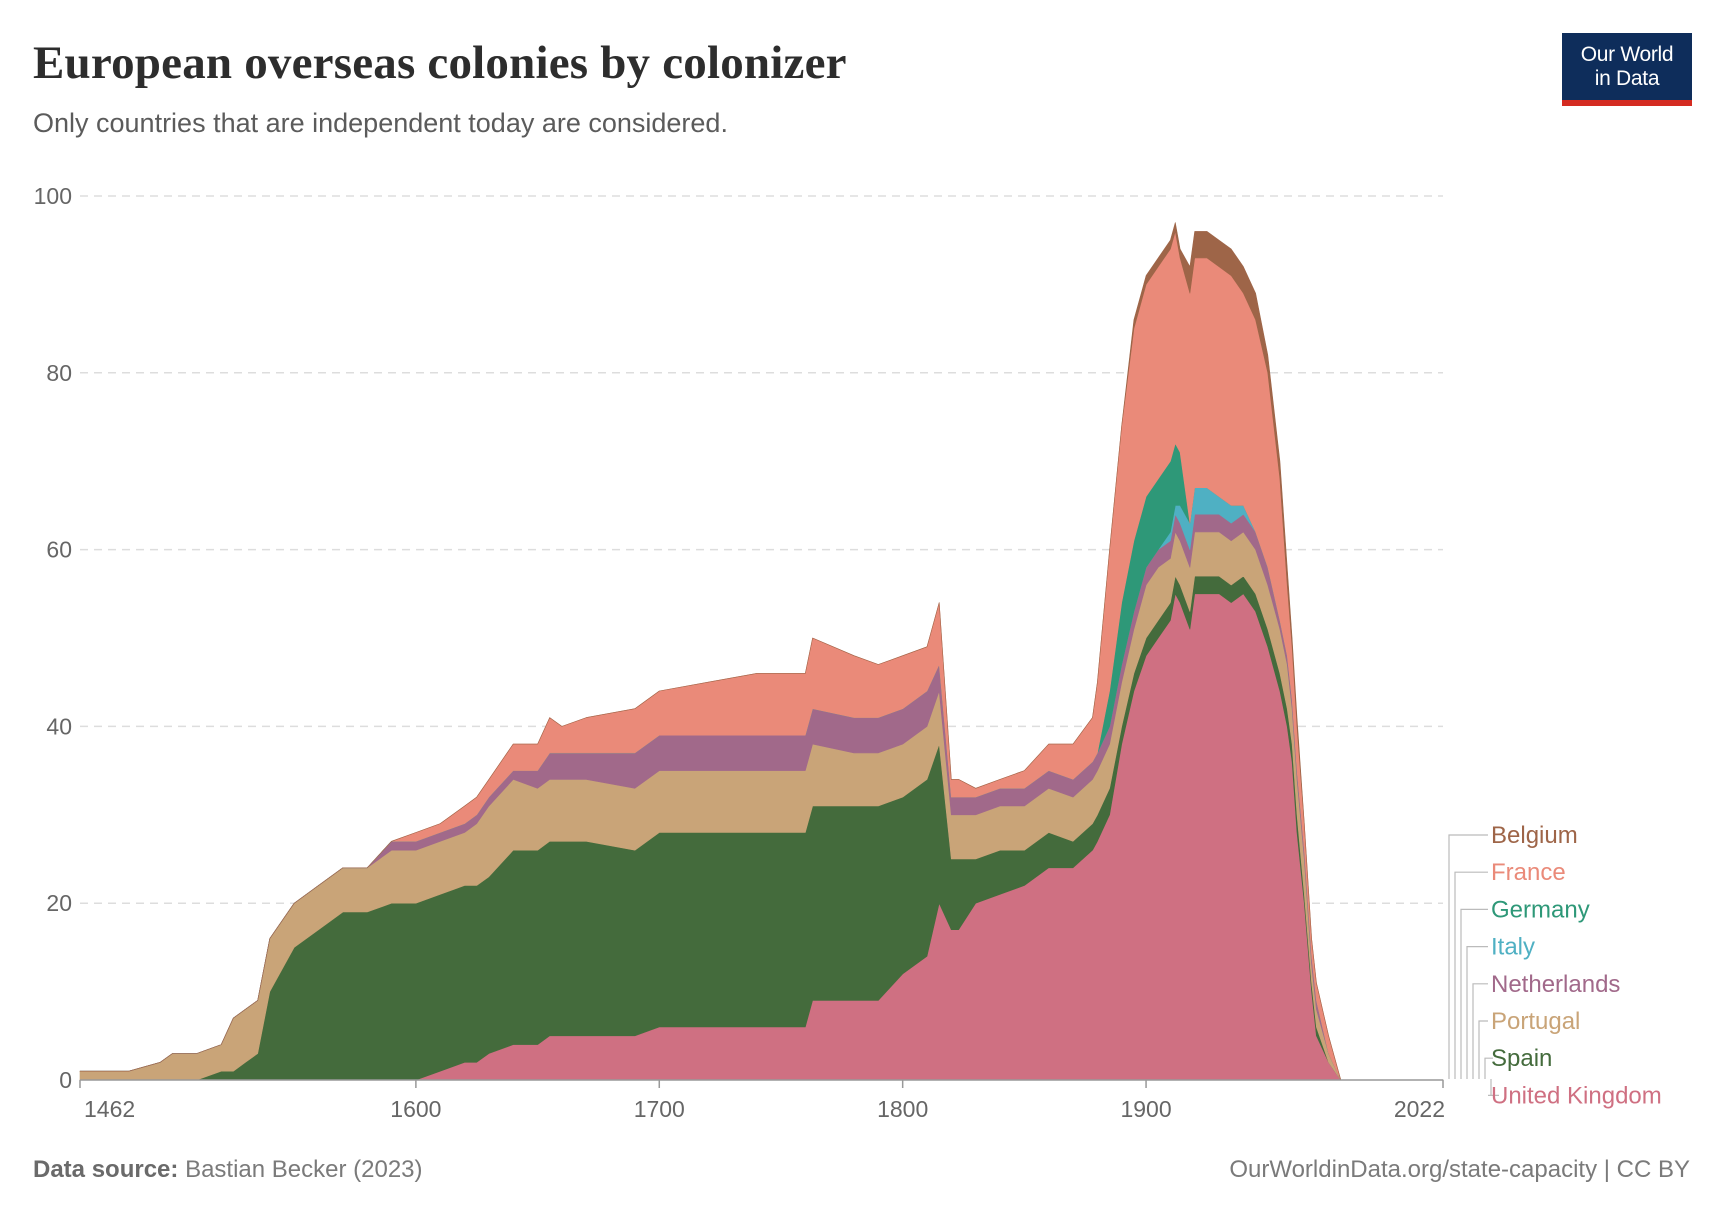 The width and height of the screenshot is (1714, 1210). Describe the element at coordinates (106, 1169) in the screenshot. I see `data-source-label: Data source:` at that location.